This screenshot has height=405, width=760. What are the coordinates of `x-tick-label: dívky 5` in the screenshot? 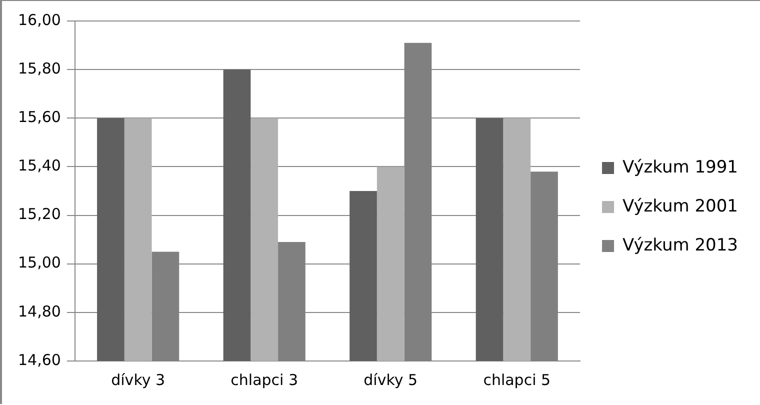 It's located at (391, 379).